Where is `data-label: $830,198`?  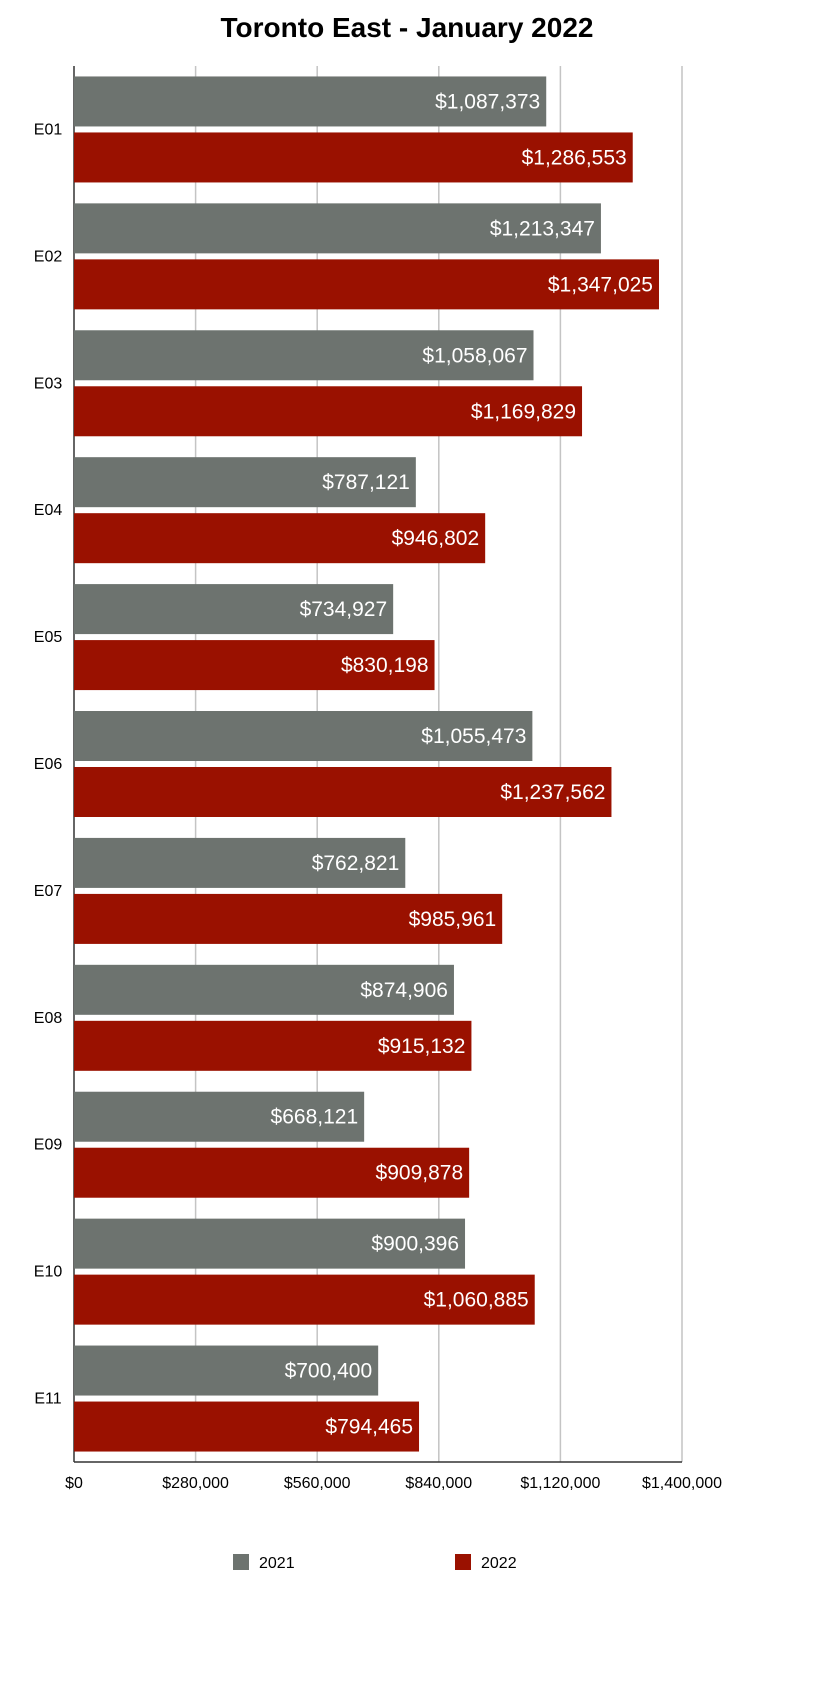
data-label: $830,198 is located at coordinates (385, 665).